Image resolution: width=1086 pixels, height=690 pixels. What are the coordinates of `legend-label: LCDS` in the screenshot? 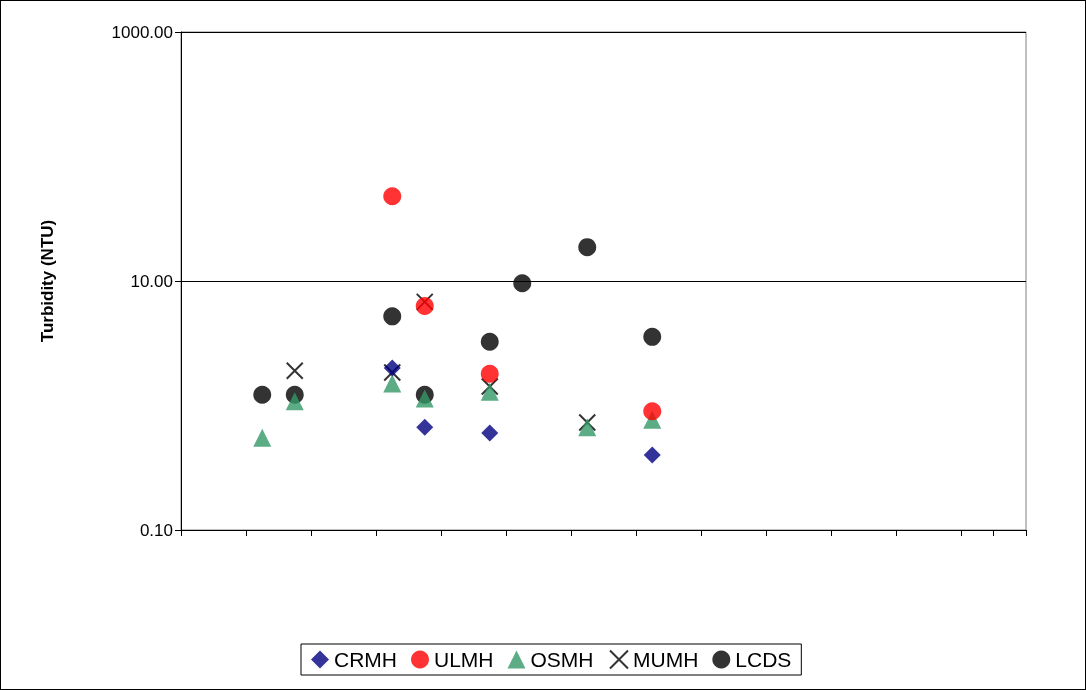 It's located at (763, 659).